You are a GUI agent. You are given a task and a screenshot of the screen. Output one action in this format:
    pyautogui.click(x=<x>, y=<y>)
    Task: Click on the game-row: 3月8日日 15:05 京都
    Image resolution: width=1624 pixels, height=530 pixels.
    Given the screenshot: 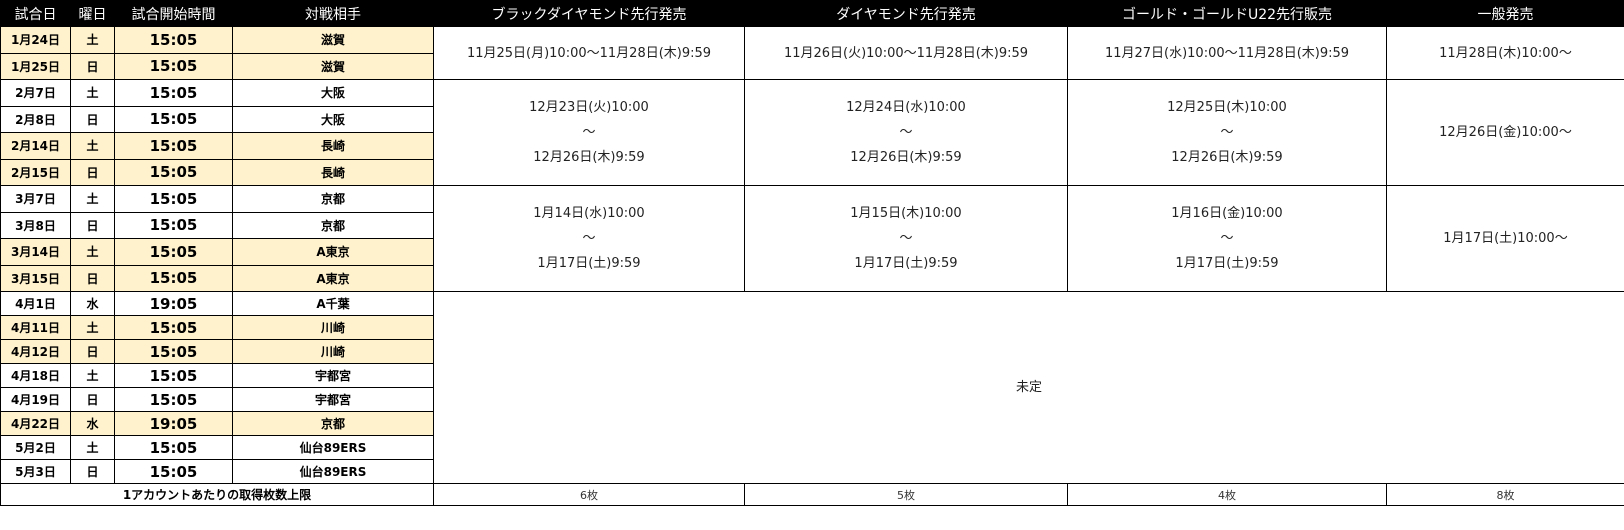 What is the action you would take?
    pyautogui.click(x=812, y=225)
    